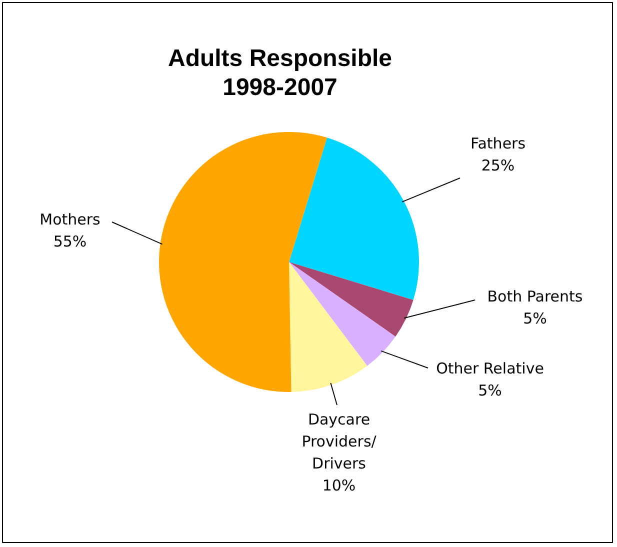 The width and height of the screenshot is (617, 547). What do you see at coordinates (280, 73) in the screenshot?
I see `chart-title: Adults Responsible 1998-2007` at bounding box center [280, 73].